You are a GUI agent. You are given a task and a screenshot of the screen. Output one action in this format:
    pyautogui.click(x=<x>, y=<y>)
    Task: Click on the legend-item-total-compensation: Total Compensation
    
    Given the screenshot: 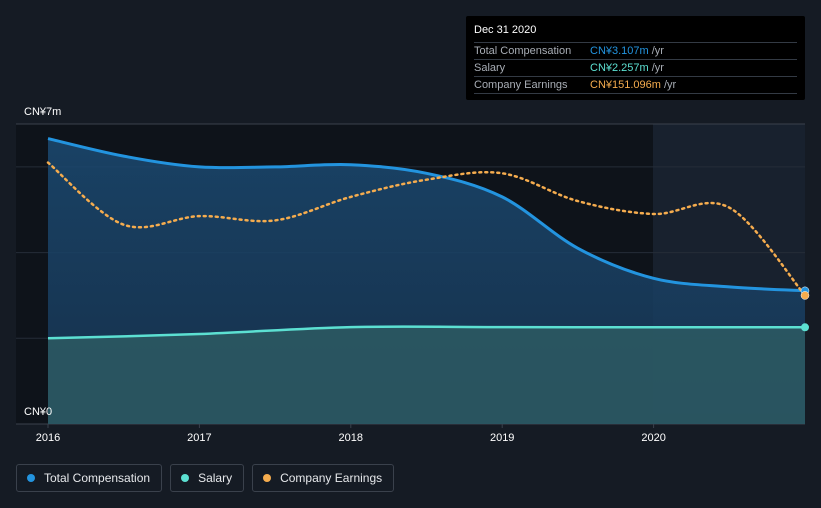 What is the action you would take?
    pyautogui.click(x=89, y=478)
    